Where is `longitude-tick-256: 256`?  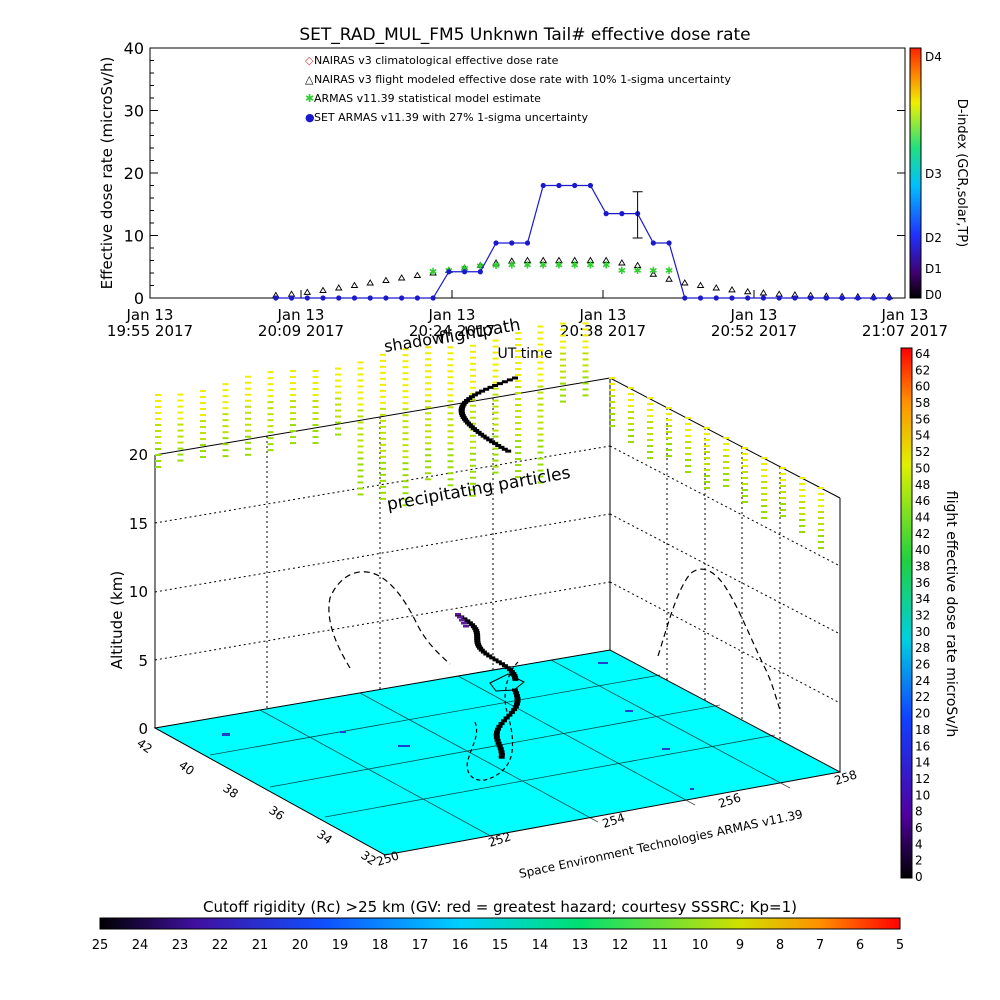
longitude-tick-256: 256 is located at coordinates (730, 800).